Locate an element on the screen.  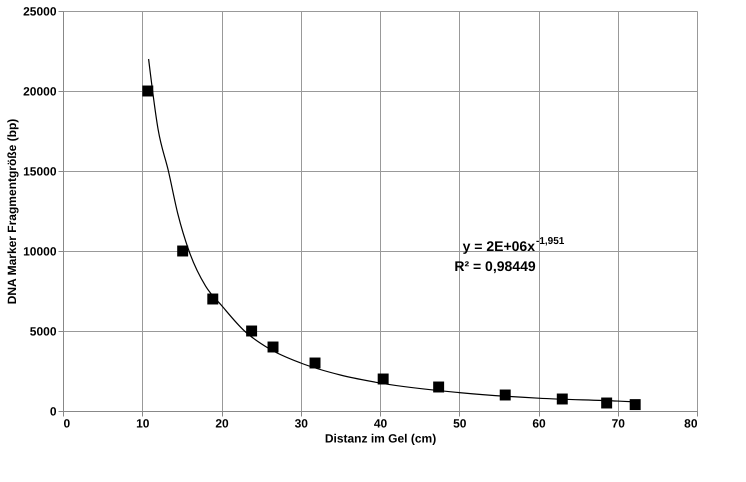
y-tick-label: 15000 is located at coordinates (40, 171).